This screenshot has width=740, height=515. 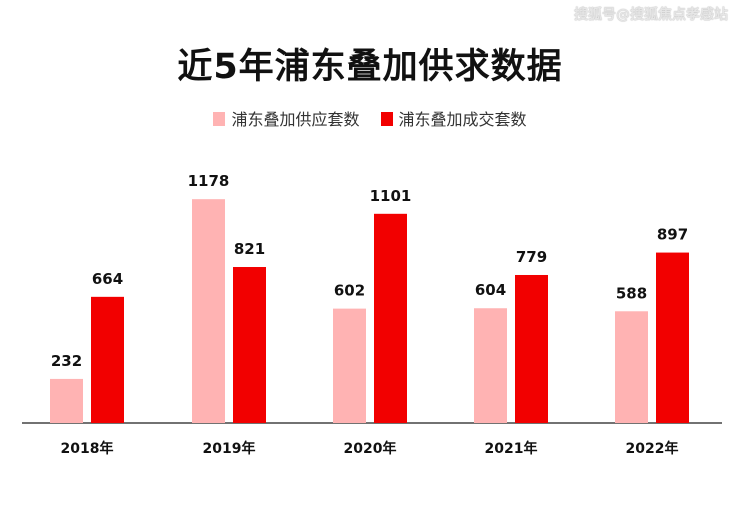 I want to click on data-label-deals-3: 779, so click(x=531, y=257).